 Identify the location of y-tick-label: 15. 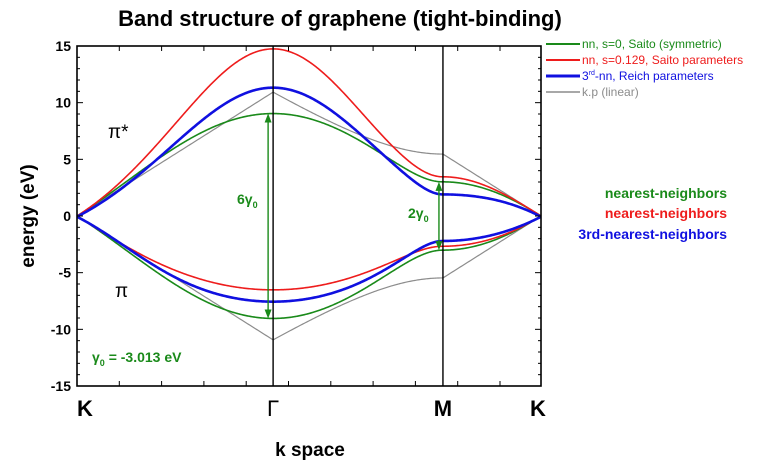
(63, 46).